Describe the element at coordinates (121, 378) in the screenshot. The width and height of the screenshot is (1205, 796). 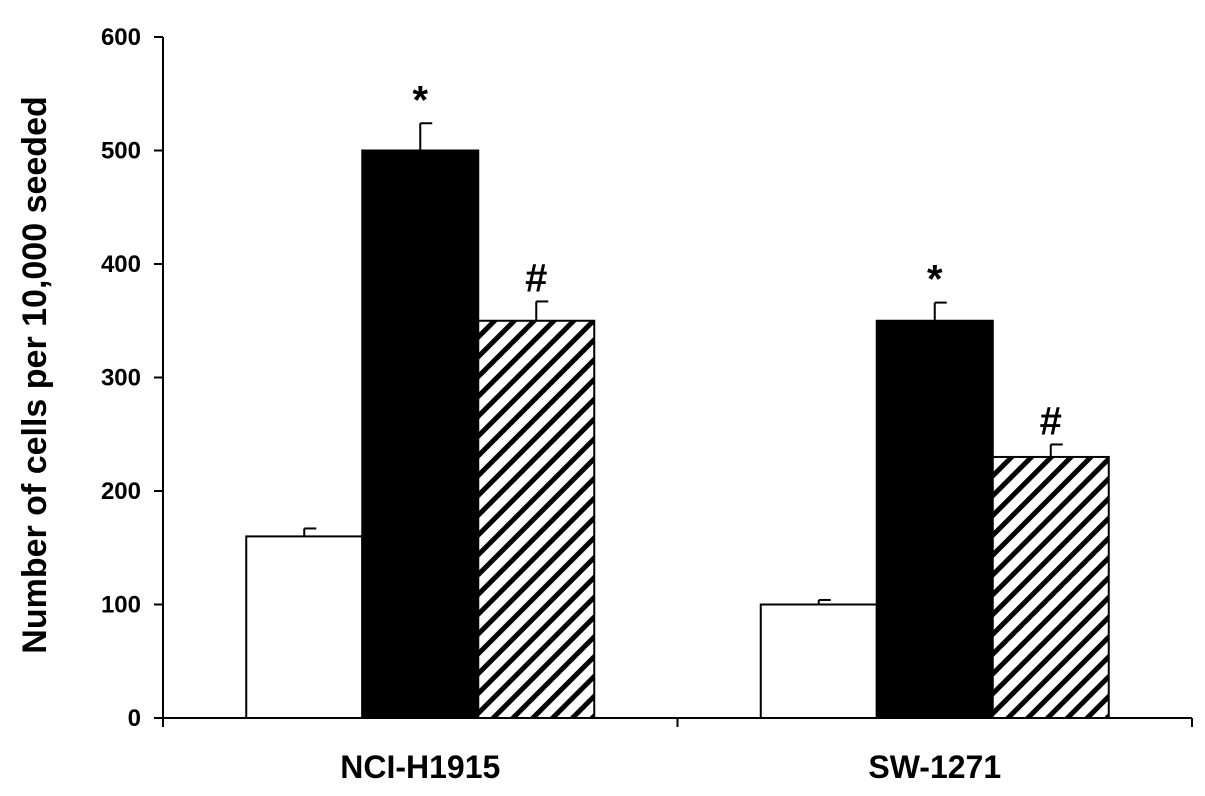
I see `y-tick-label-300: 300` at that location.